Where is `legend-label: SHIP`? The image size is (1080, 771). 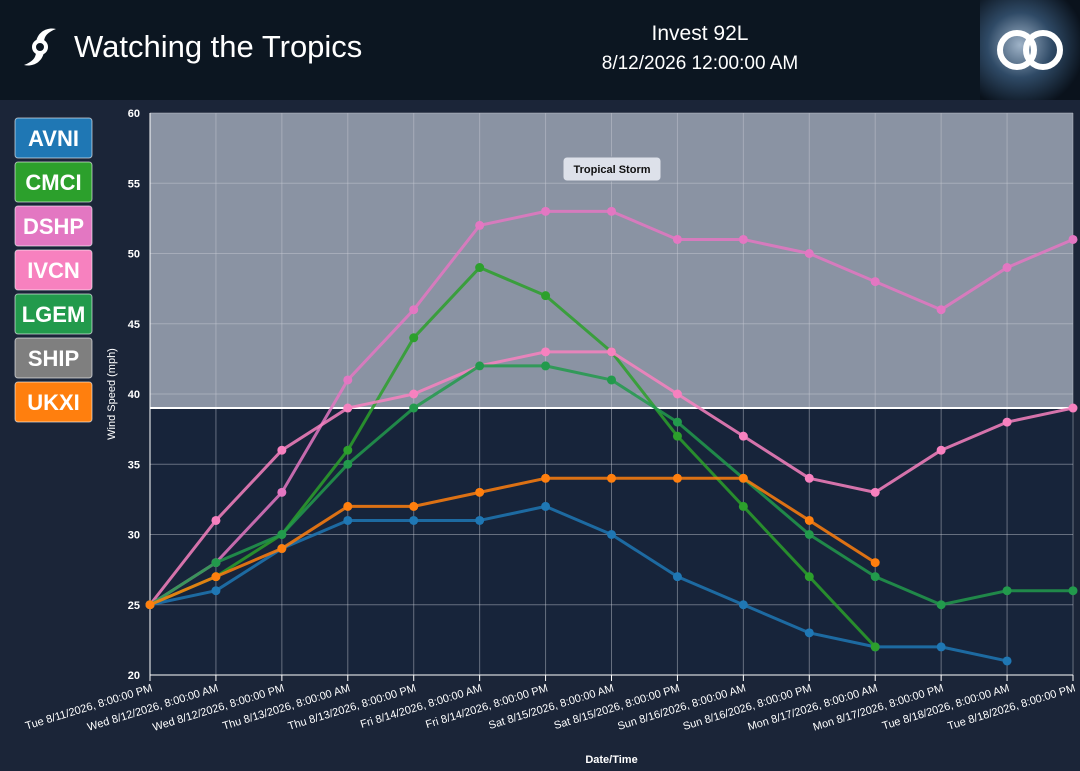 legend-label: SHIP is located at coordinates (53, 358).